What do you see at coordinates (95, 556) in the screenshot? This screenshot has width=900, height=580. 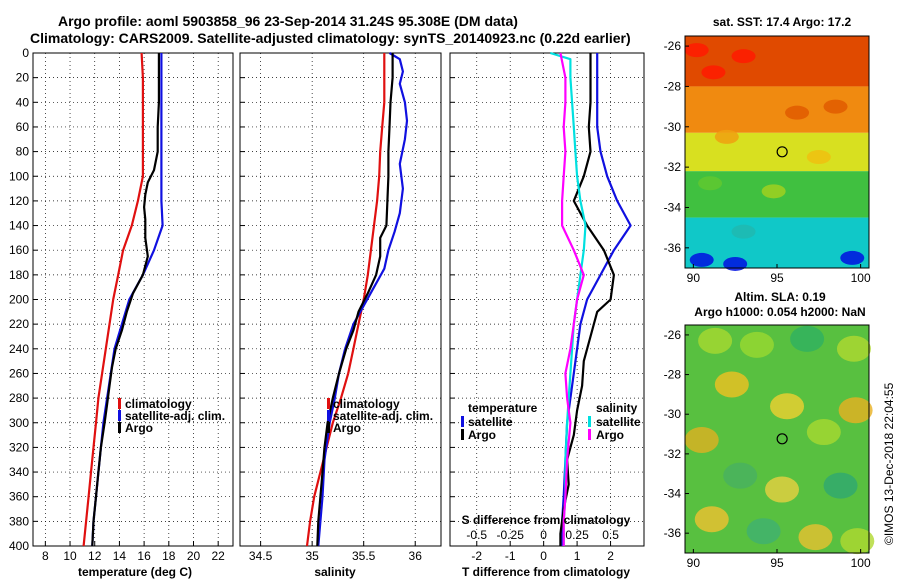 I see `temperature-xtick-label: 12` at bounding box center [95, 556].